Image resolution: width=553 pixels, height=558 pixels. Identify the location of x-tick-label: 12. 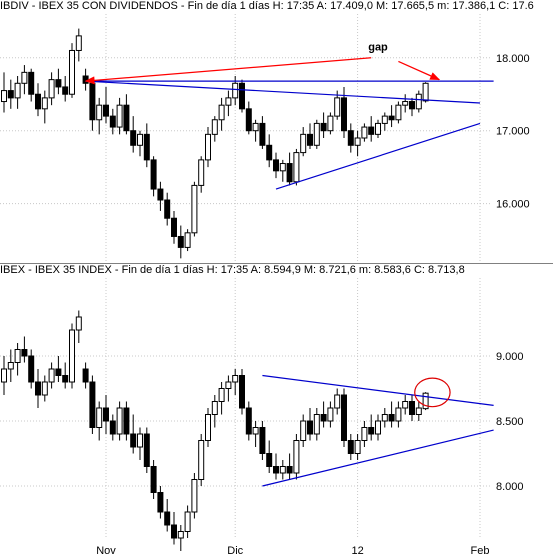
(357, 551).